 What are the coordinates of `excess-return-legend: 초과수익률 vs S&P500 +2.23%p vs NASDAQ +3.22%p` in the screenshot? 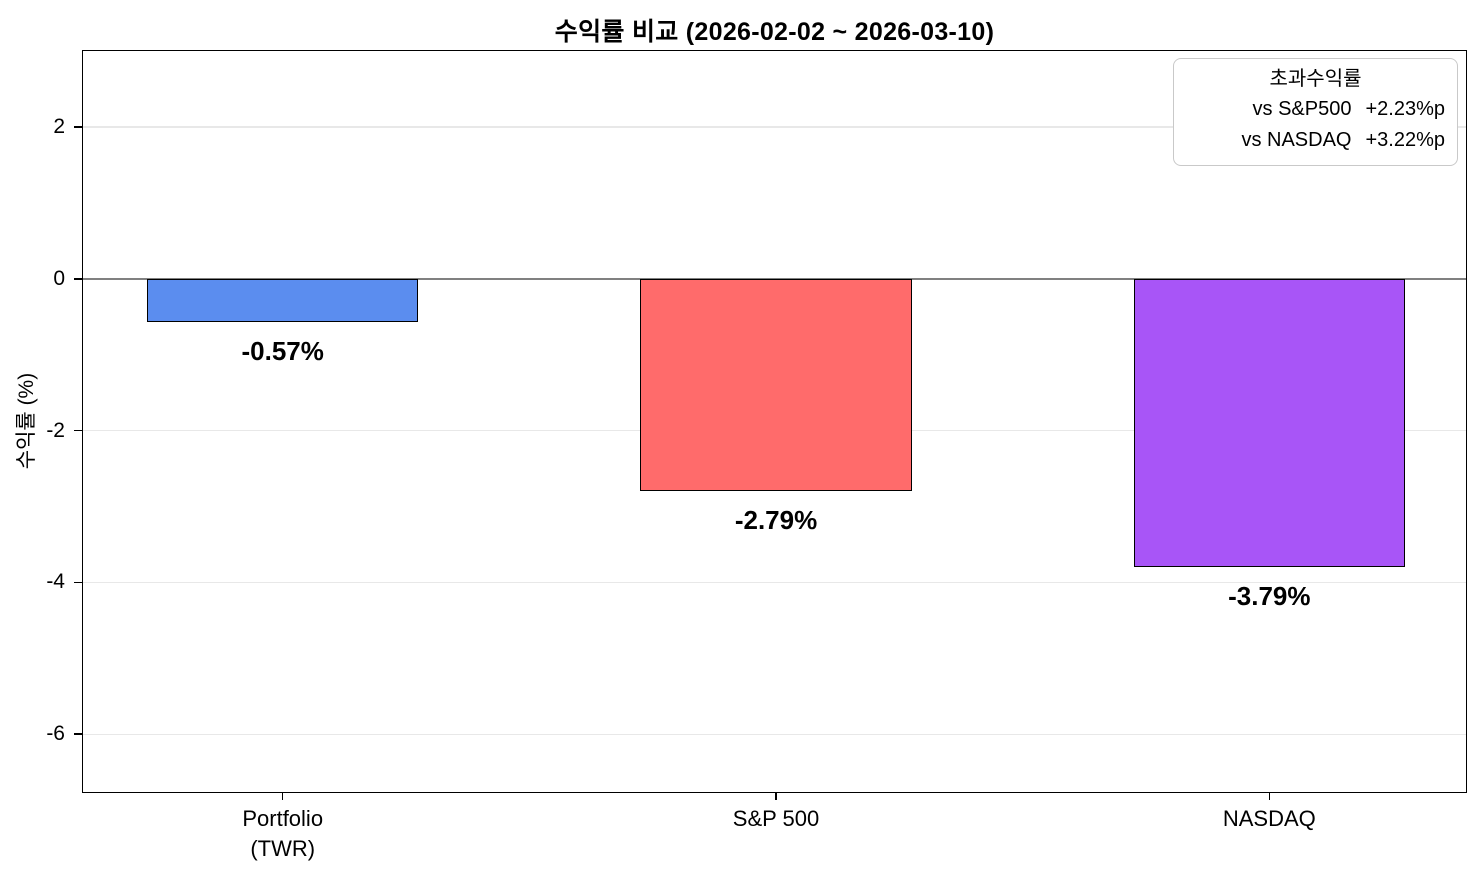 It's located at (1315, 112).